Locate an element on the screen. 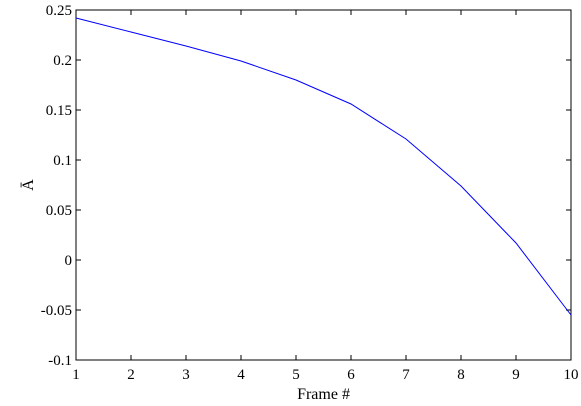 Image resolution: width=581 pixels, height=406 pixels. y-tick-label: 0.25 is located at coordinates (59, 11).